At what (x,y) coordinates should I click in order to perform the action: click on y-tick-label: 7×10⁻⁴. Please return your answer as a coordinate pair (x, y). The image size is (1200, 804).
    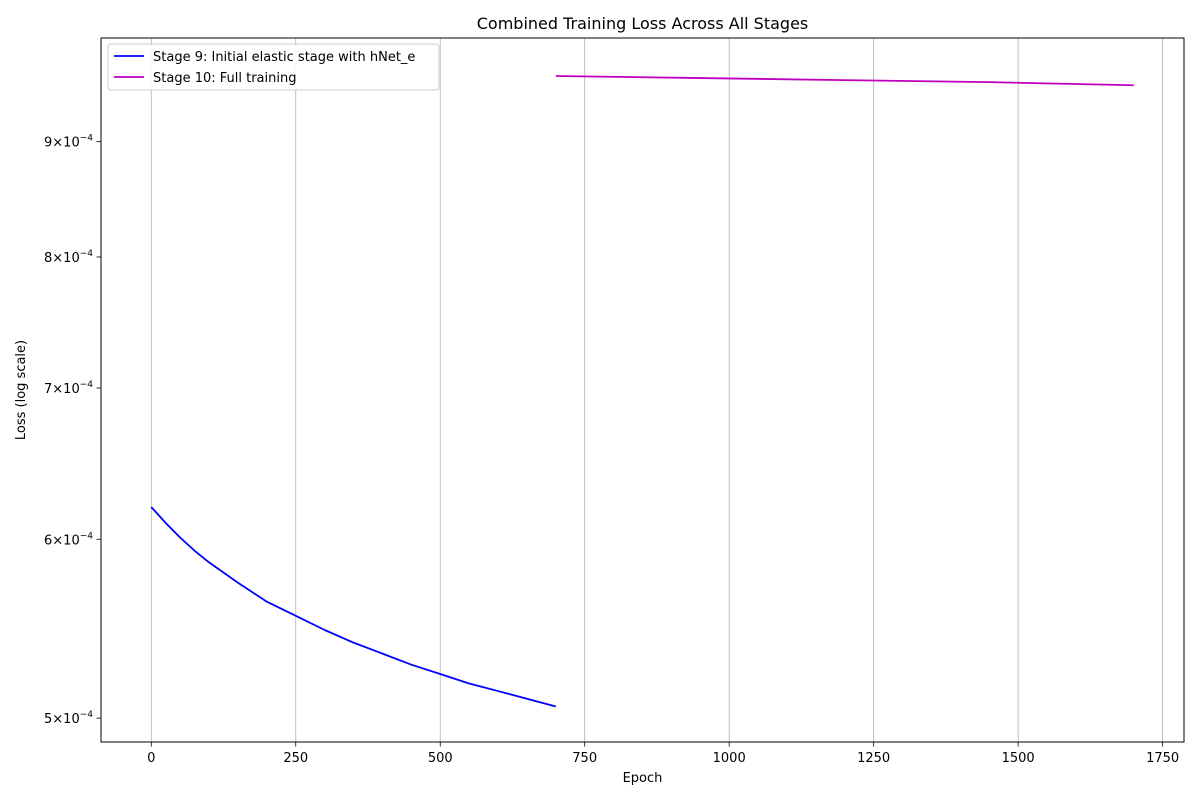
    Looking at the image, I should click on (68, 388).